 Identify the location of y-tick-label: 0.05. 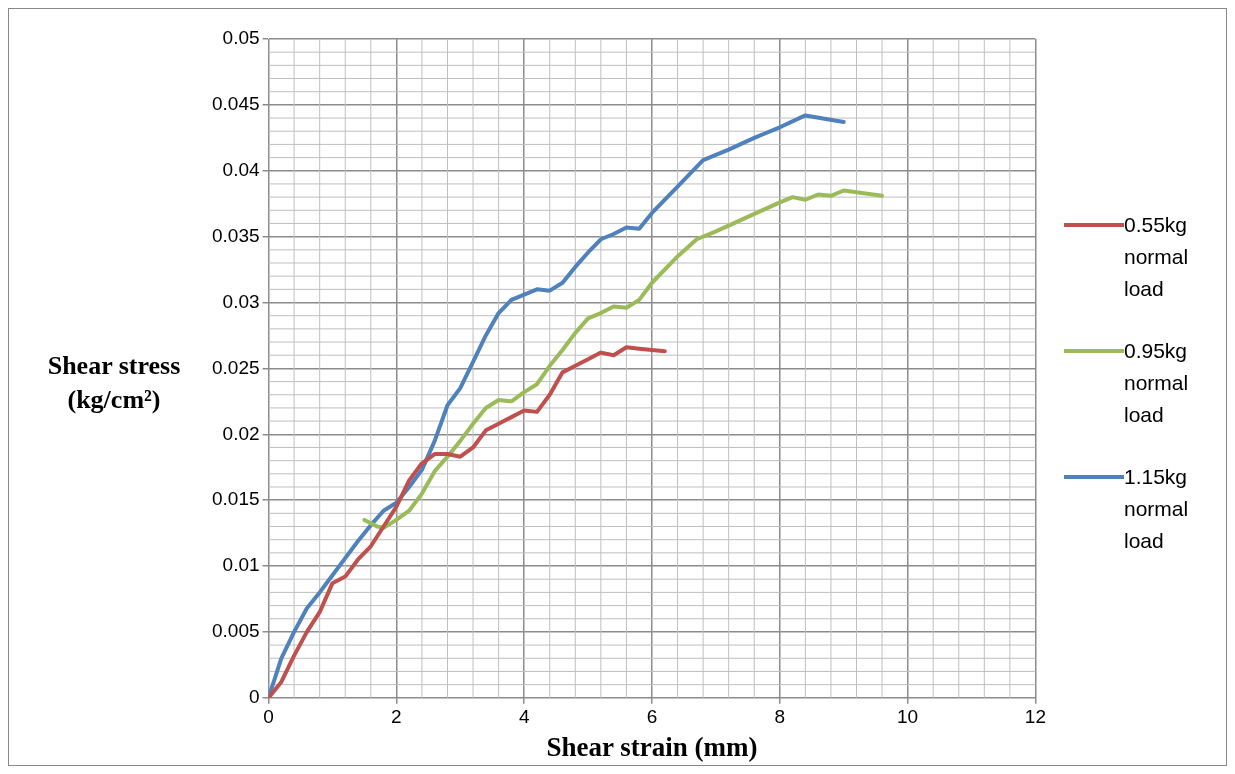
(241, 38).